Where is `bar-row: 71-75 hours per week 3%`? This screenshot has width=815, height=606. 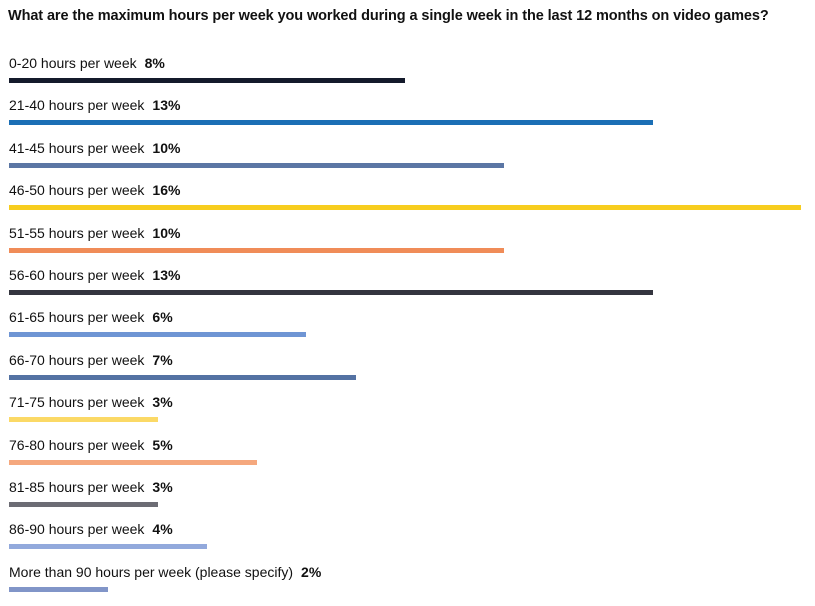 bar-row: 71-75 hours per week 3% is located at coordinates (407, 415).